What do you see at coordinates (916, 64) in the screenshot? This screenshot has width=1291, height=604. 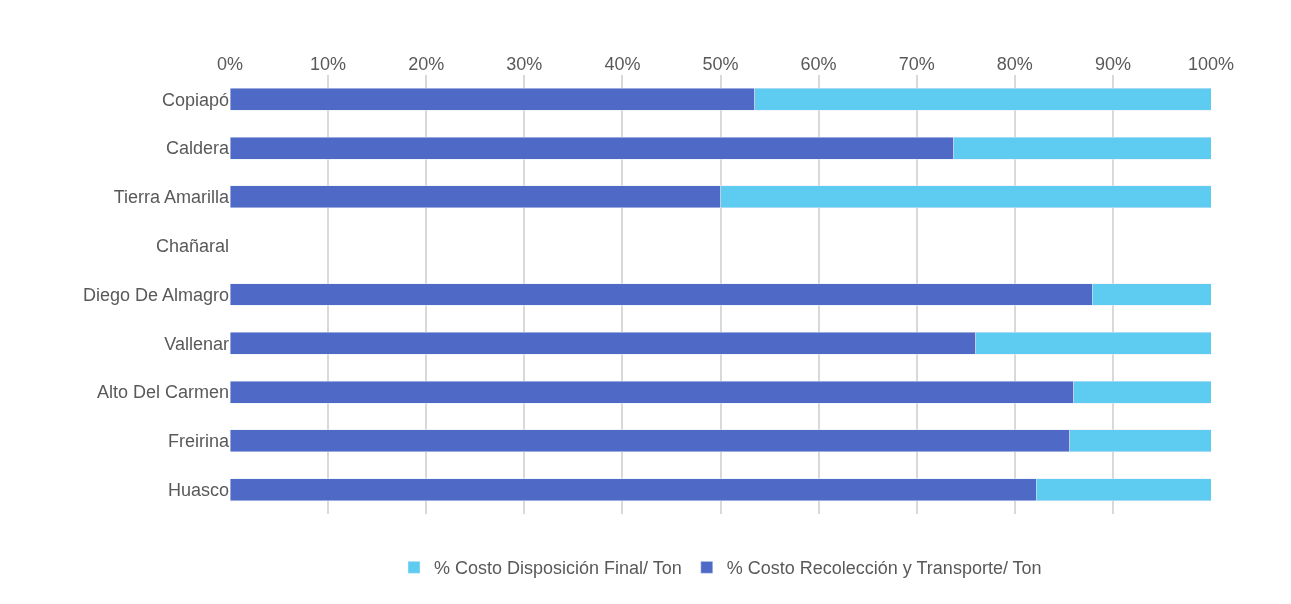 I see `x-tick-label: 70%` at bounding box center [916, 64].